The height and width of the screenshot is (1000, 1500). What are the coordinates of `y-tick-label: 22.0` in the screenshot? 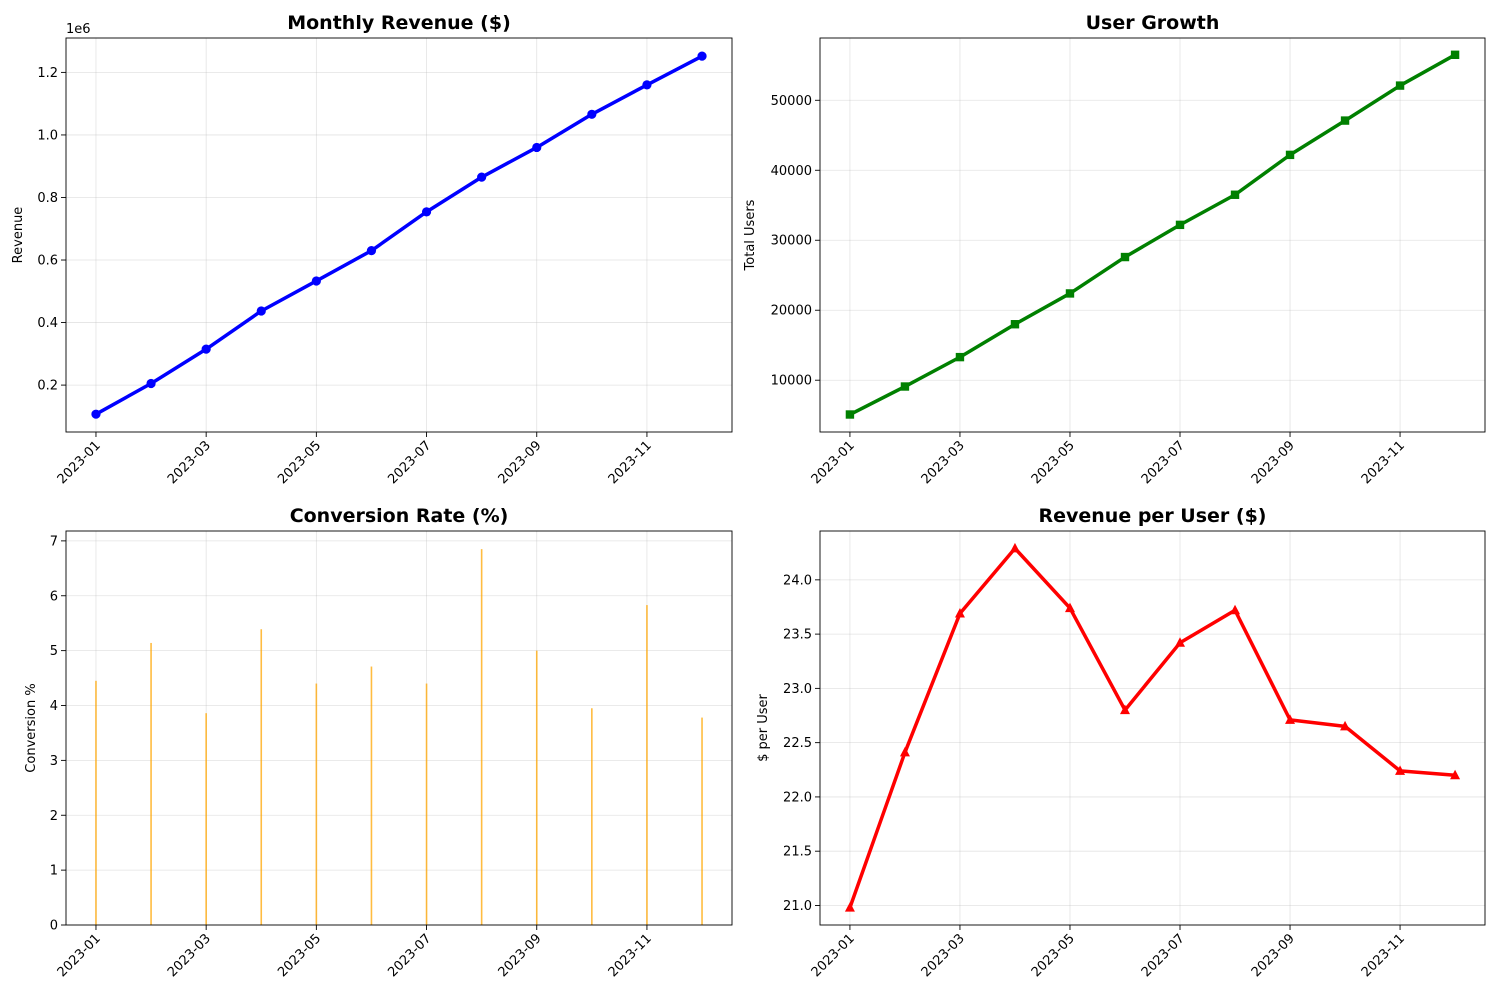 It's located at (797, 797).